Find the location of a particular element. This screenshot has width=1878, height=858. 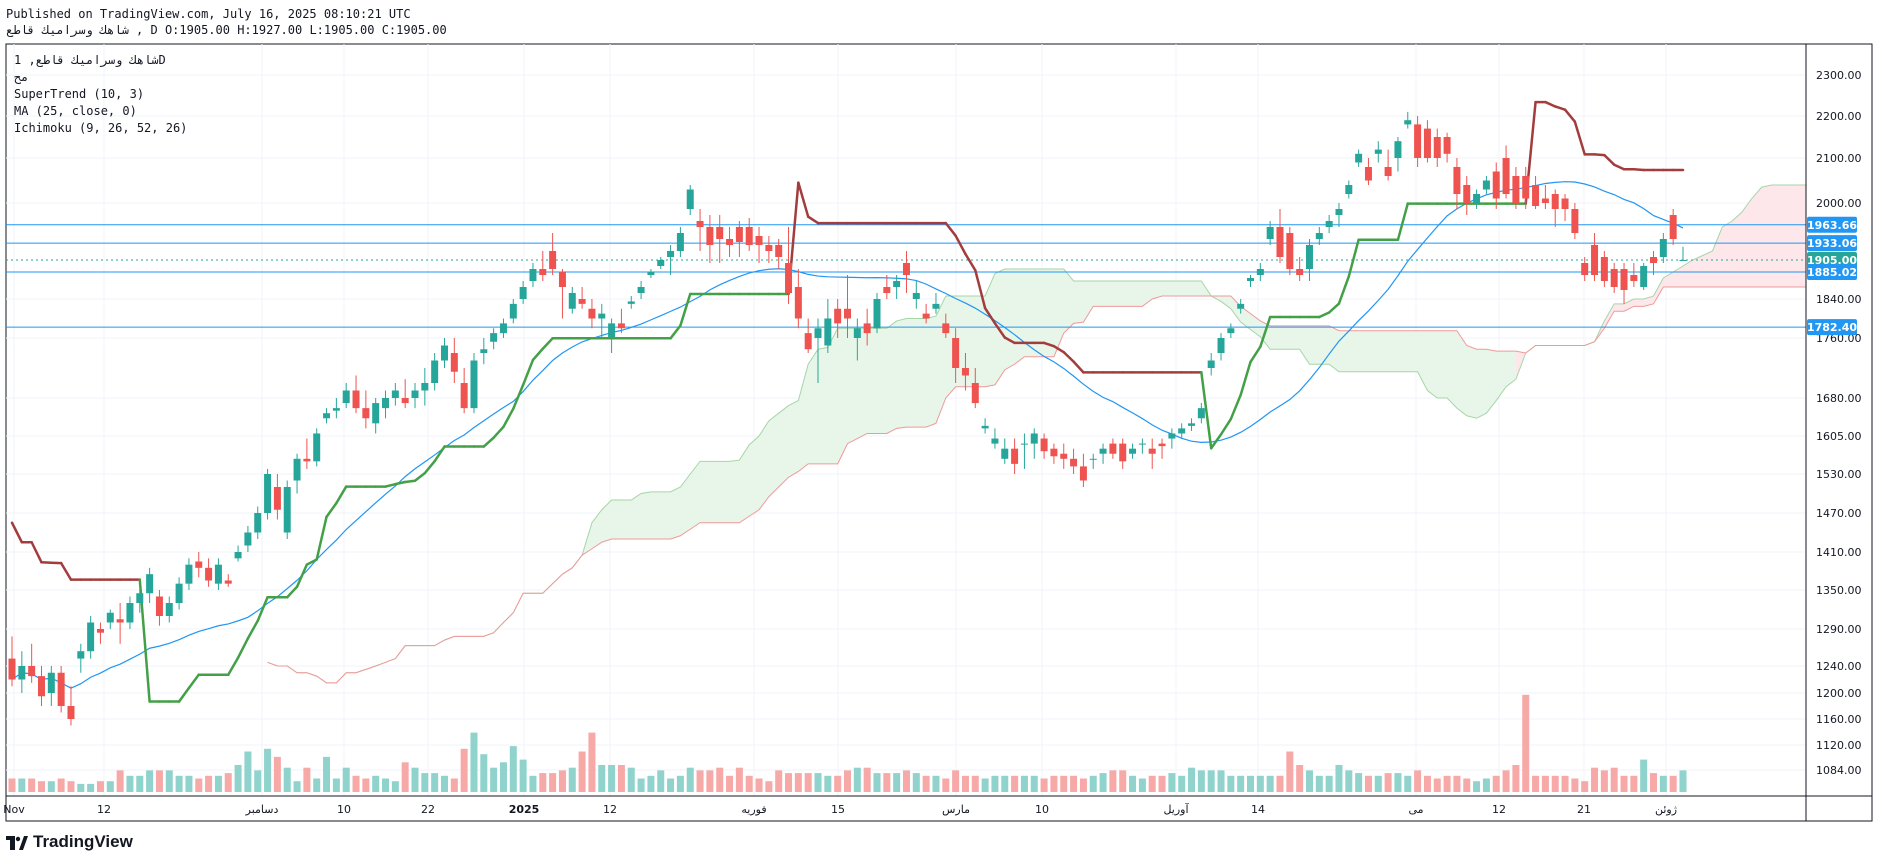

indicator-supertrend: SuperTrend (10, 3) is located at coordinates (79, 94).